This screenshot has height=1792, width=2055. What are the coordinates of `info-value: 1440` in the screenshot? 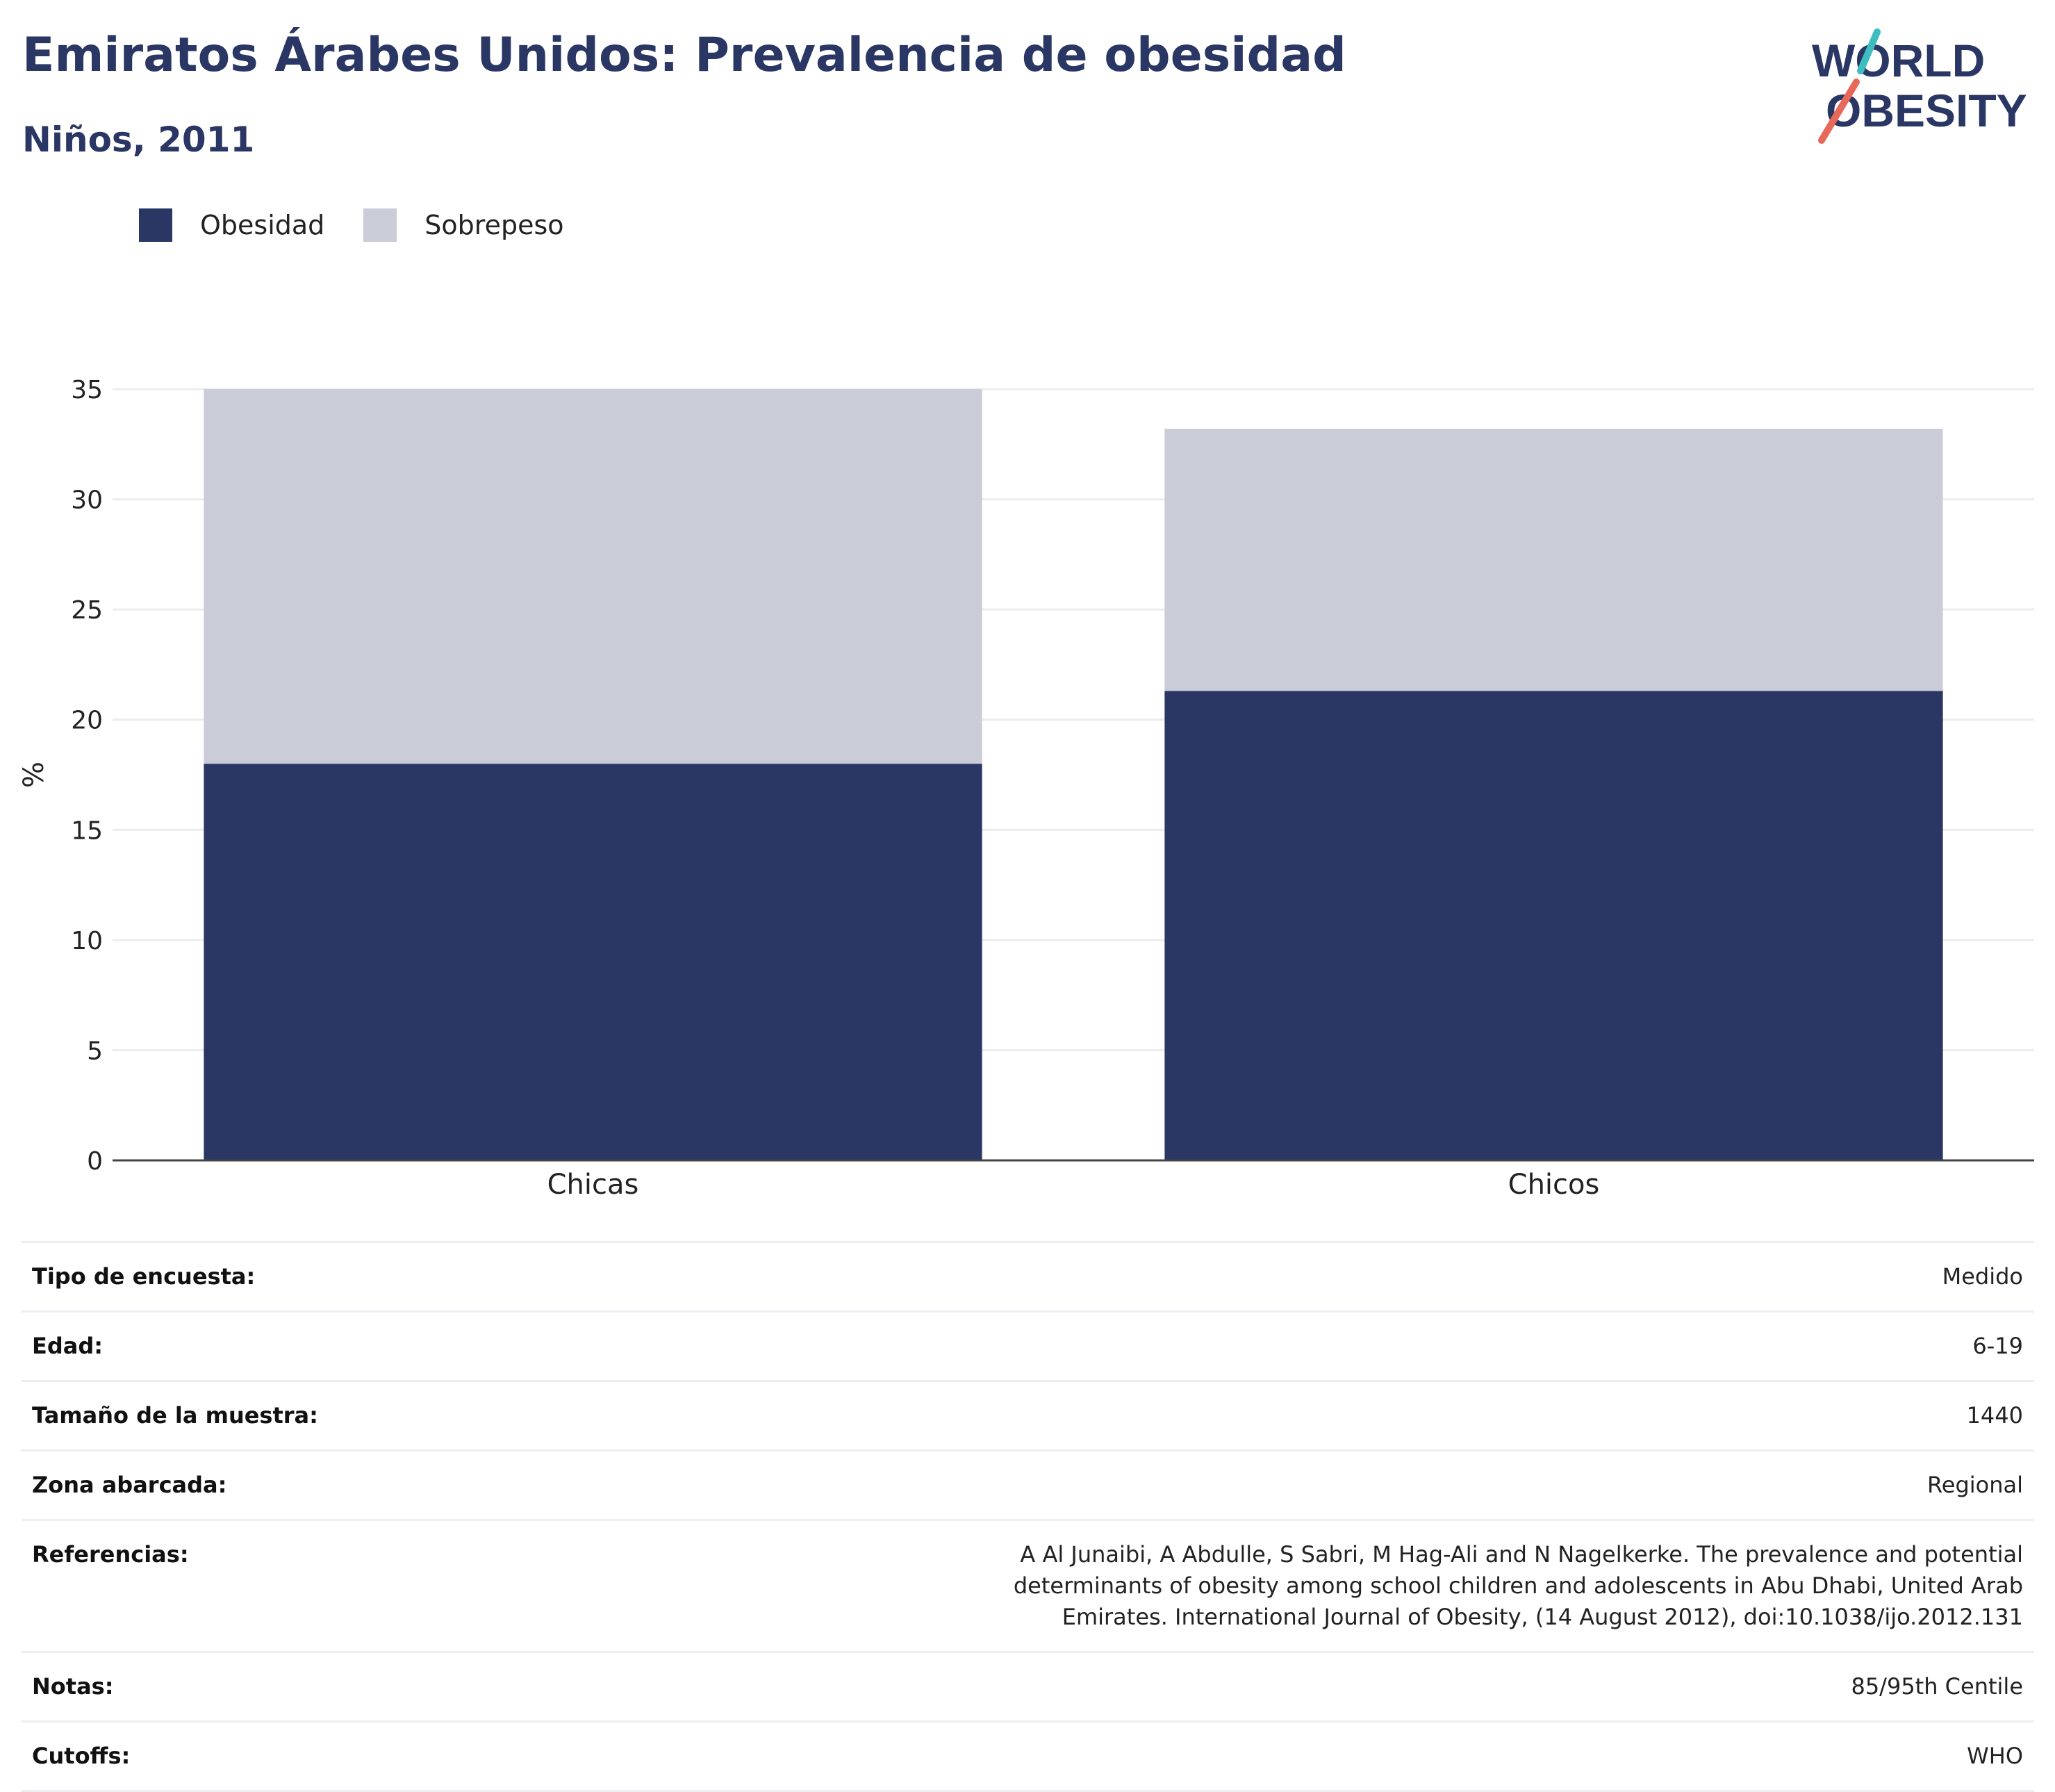 It's located at (1191, 1416).